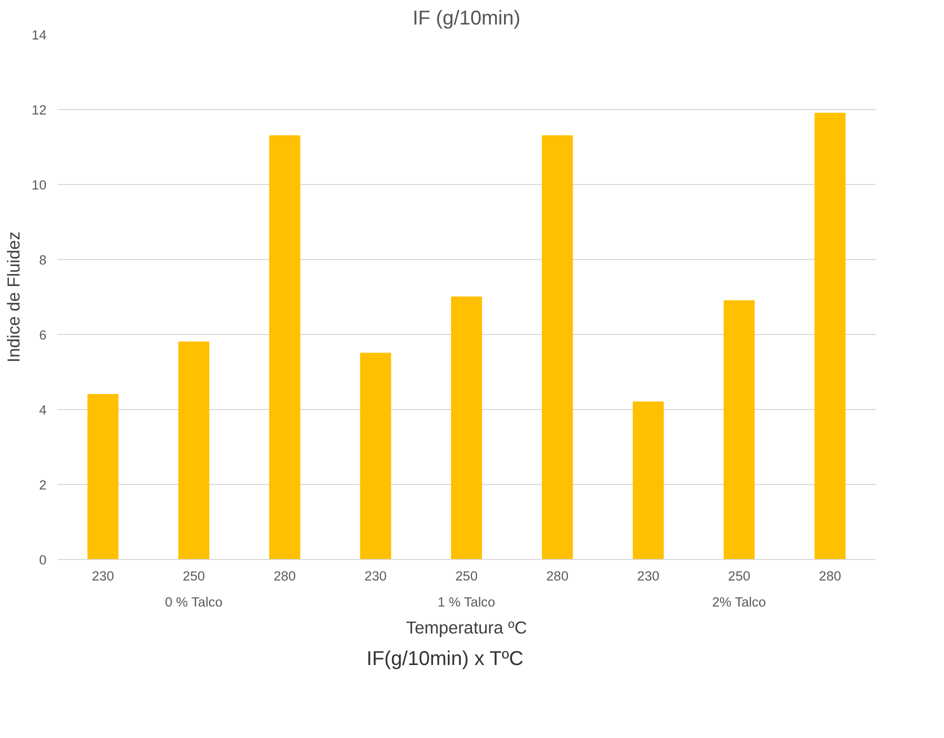 This screenshot has height=738, width=944. Describe the element at coordinates (193, 602) in the screenshot. I see `text: 0 % Talco` at that location.